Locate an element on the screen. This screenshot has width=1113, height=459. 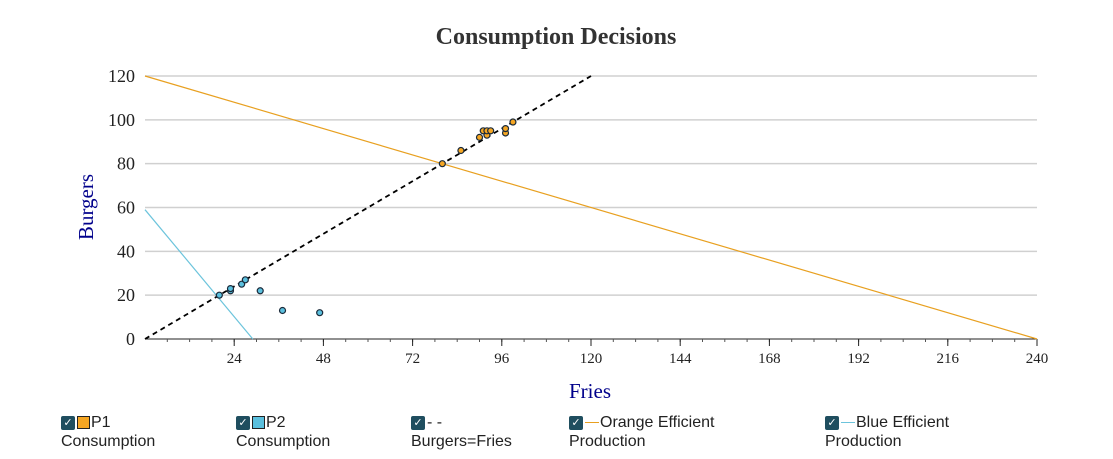
legend-item-p2: ✓ P2 Consumption is located at coordinates (283, 432).